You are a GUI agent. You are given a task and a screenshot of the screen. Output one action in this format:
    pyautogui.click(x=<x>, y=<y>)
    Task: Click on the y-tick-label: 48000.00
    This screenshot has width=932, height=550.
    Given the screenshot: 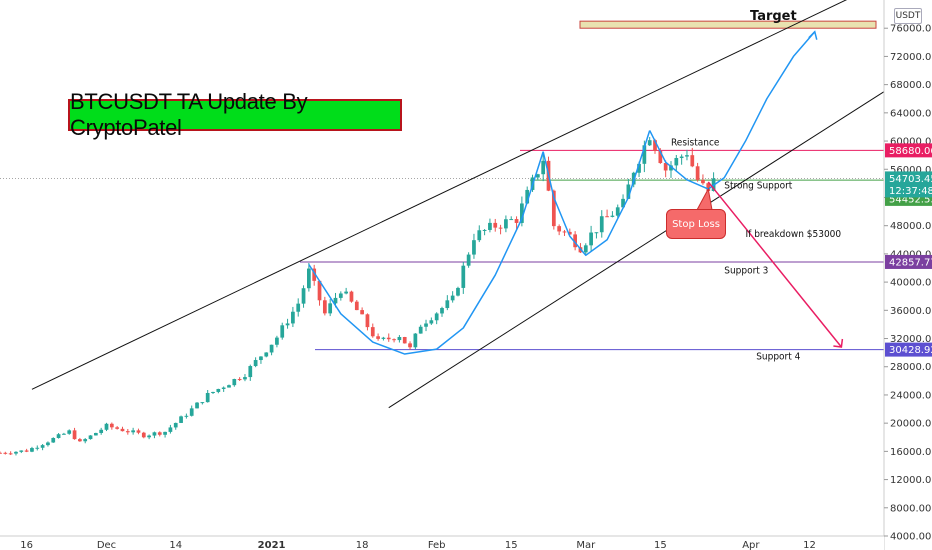 What is the action you would take?
    pyautogui.click(x=911, y=226)
    